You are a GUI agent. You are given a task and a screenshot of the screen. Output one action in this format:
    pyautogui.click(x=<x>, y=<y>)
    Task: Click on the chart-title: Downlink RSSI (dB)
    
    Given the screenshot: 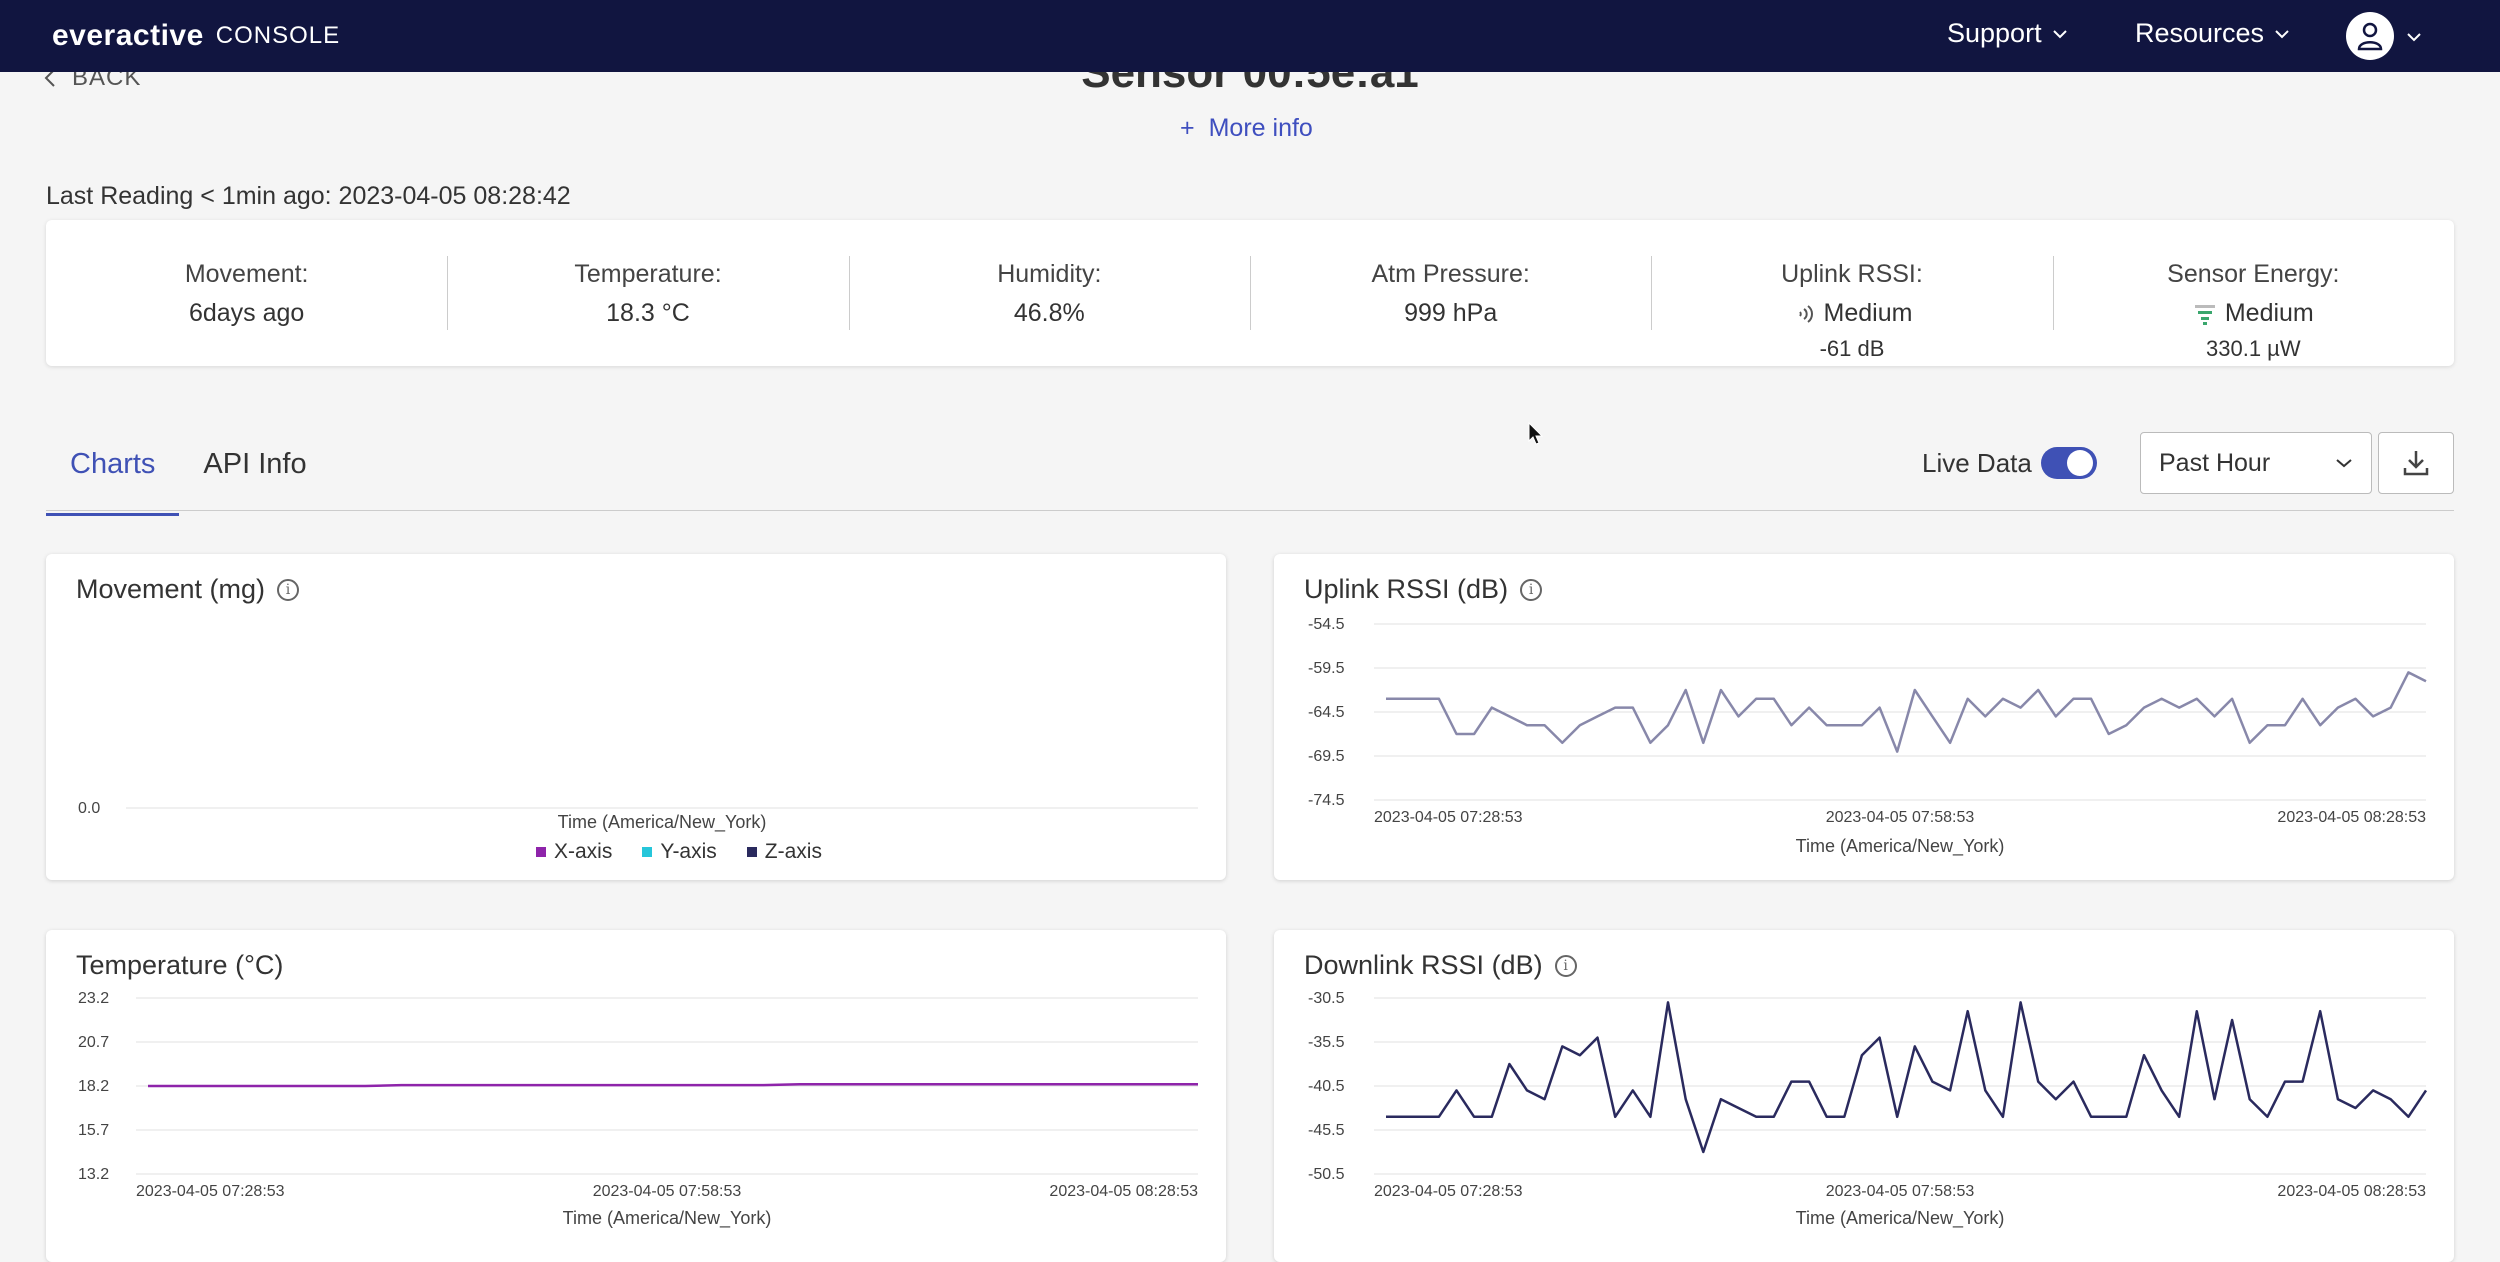 What is the action you would take?
    pyautogui.click(x=1423, y=965)
    